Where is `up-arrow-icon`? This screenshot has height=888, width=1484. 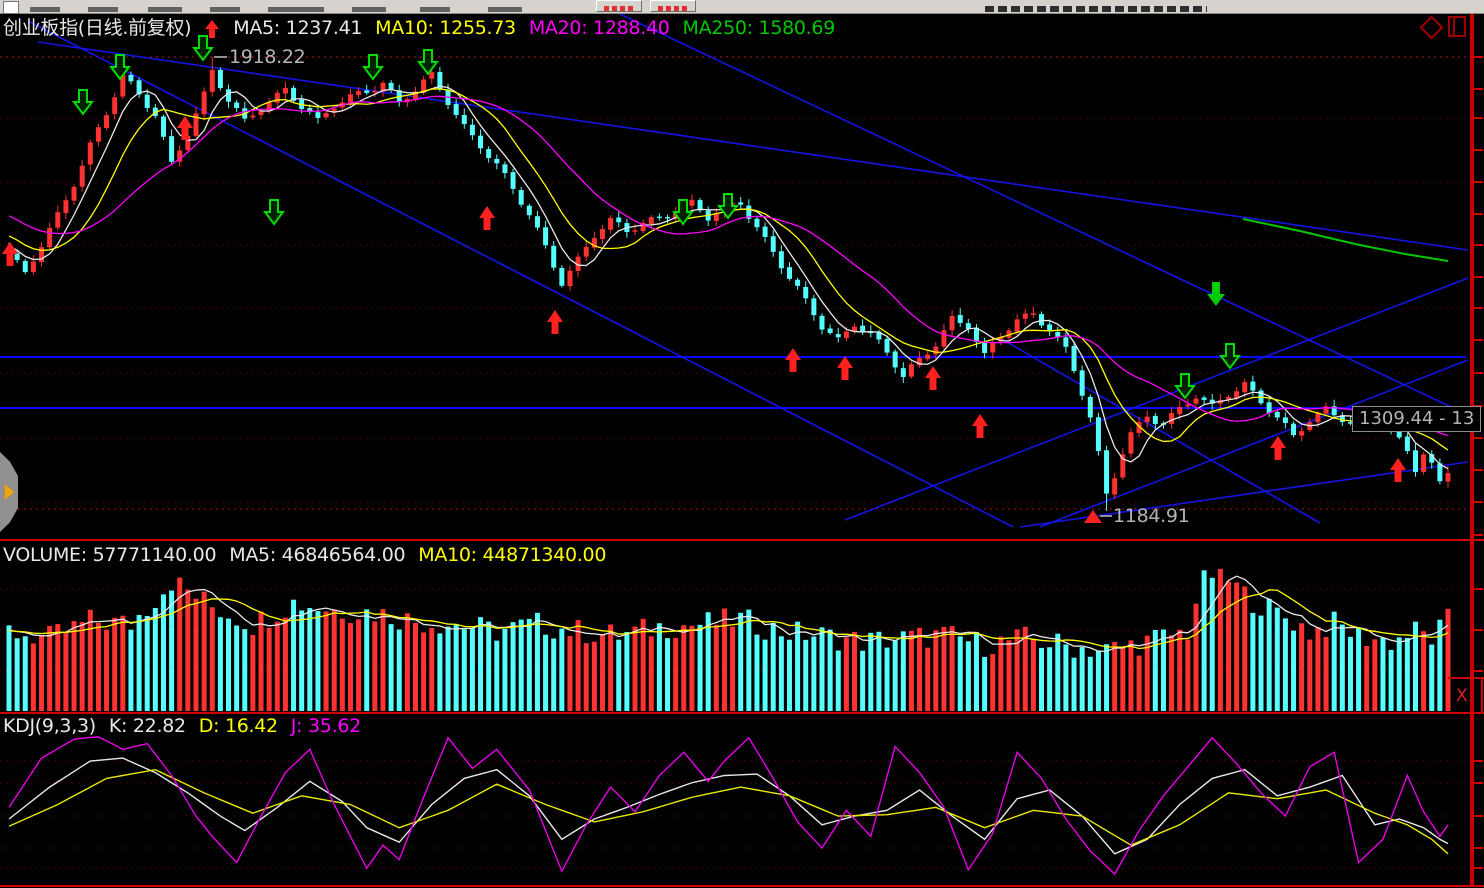 up-arrow-icon is located at coordinates (212, 29).